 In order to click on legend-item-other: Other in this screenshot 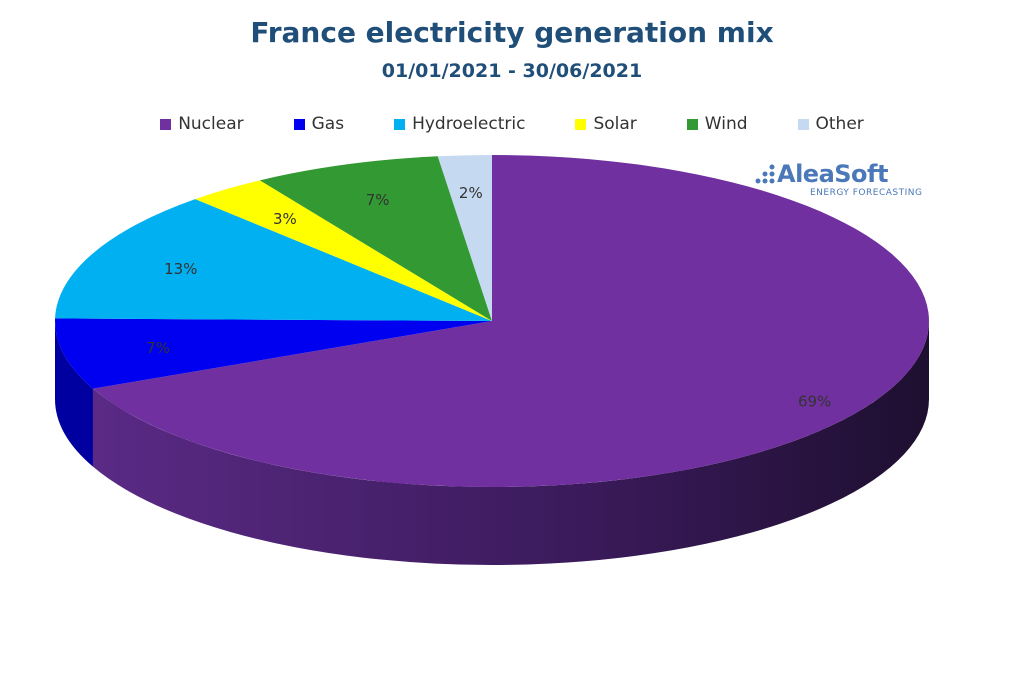, I will do `click(830, 124)`.